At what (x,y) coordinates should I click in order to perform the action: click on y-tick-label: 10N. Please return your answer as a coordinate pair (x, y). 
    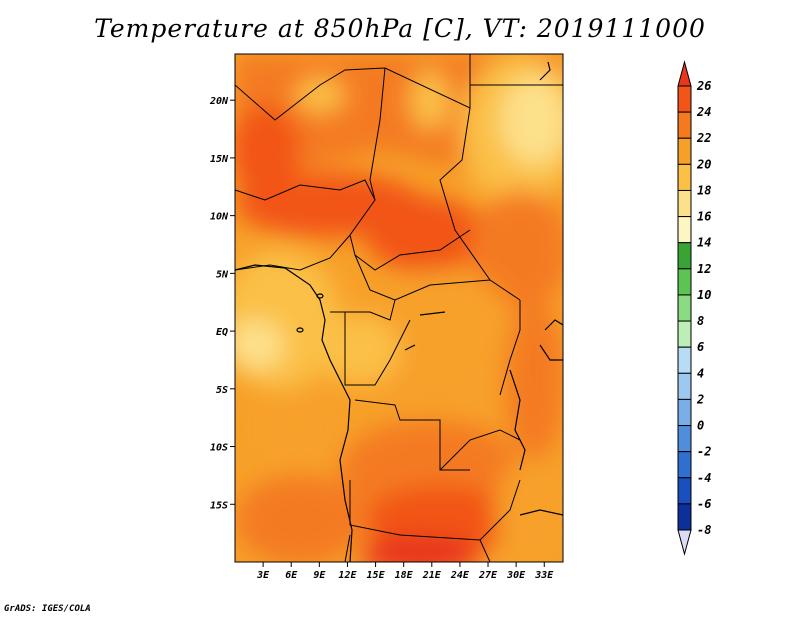
    Looking at the image, I should click on (219, 217).